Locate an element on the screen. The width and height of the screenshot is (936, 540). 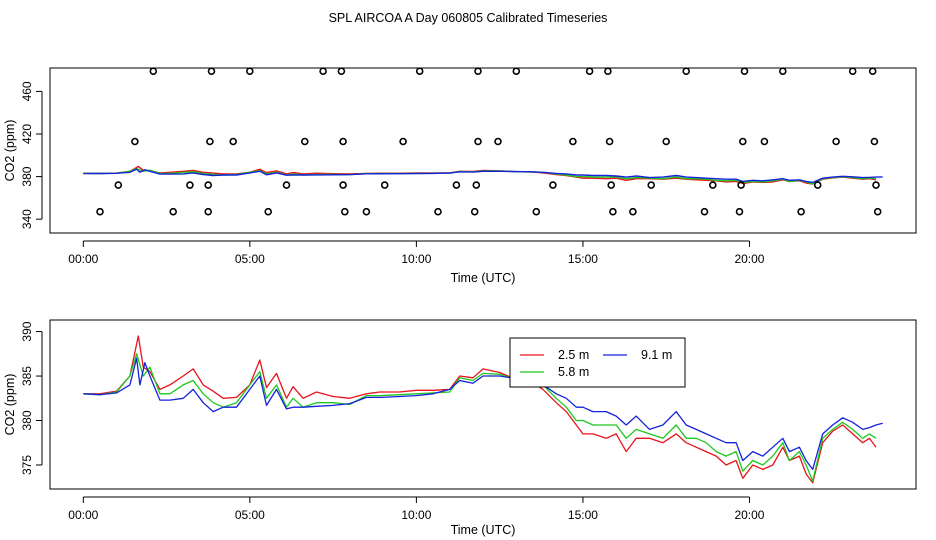
top-y-tick-label: 340 is located at coordinates (27, 219).